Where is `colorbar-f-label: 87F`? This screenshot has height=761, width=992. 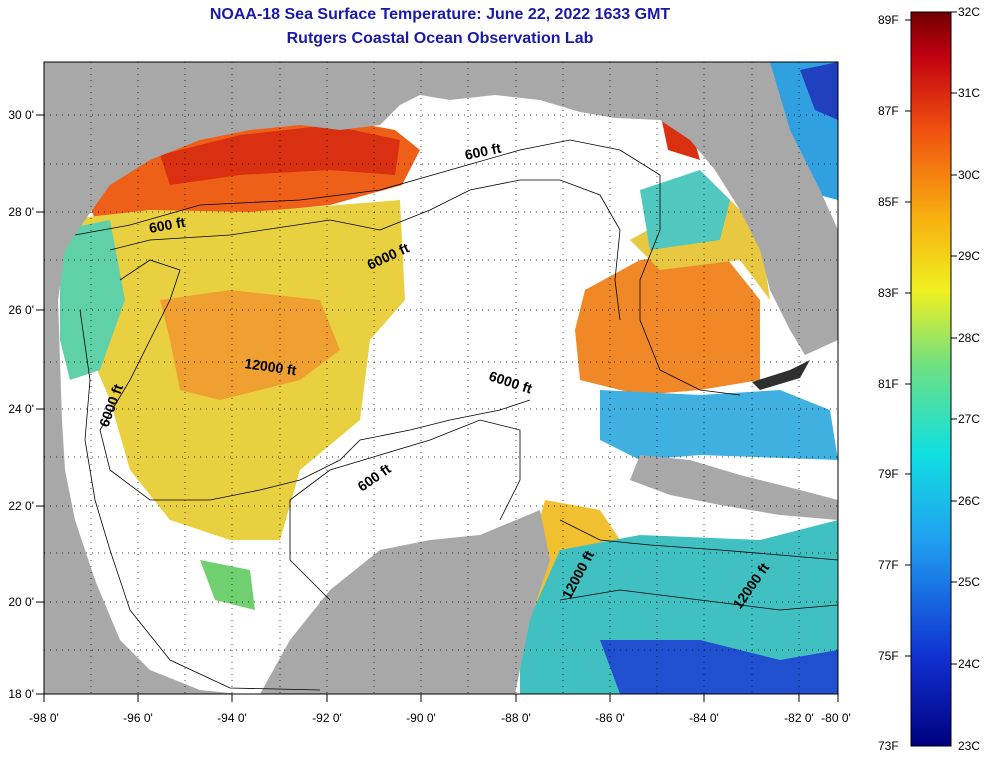
colorbar-f-label: 87F is located at coordinates (888, 111).